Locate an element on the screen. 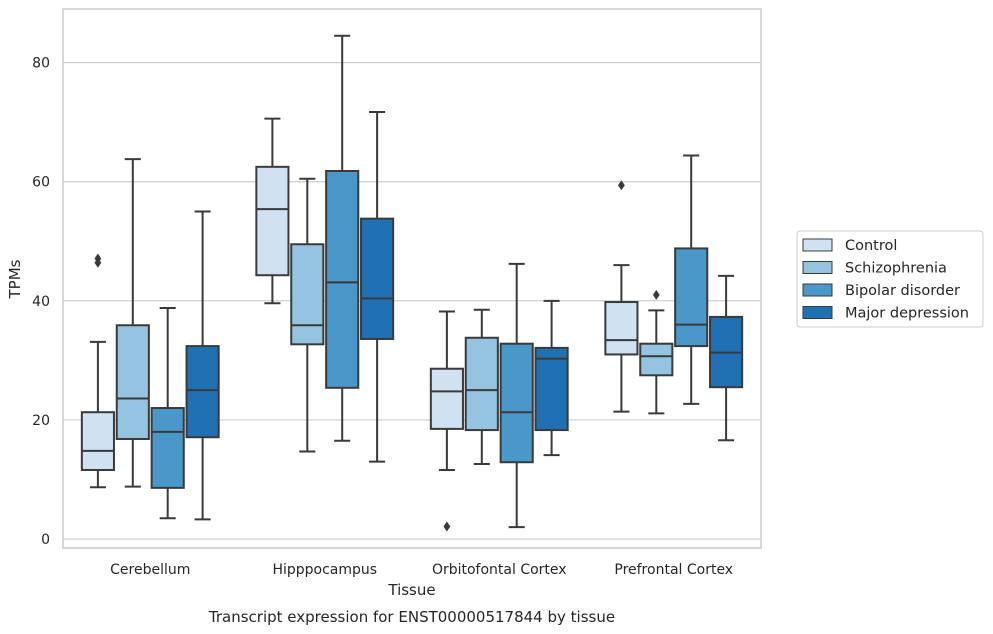  y-axis-ticks: 0 20 40 60 80 is located at coordinates (41, 302).